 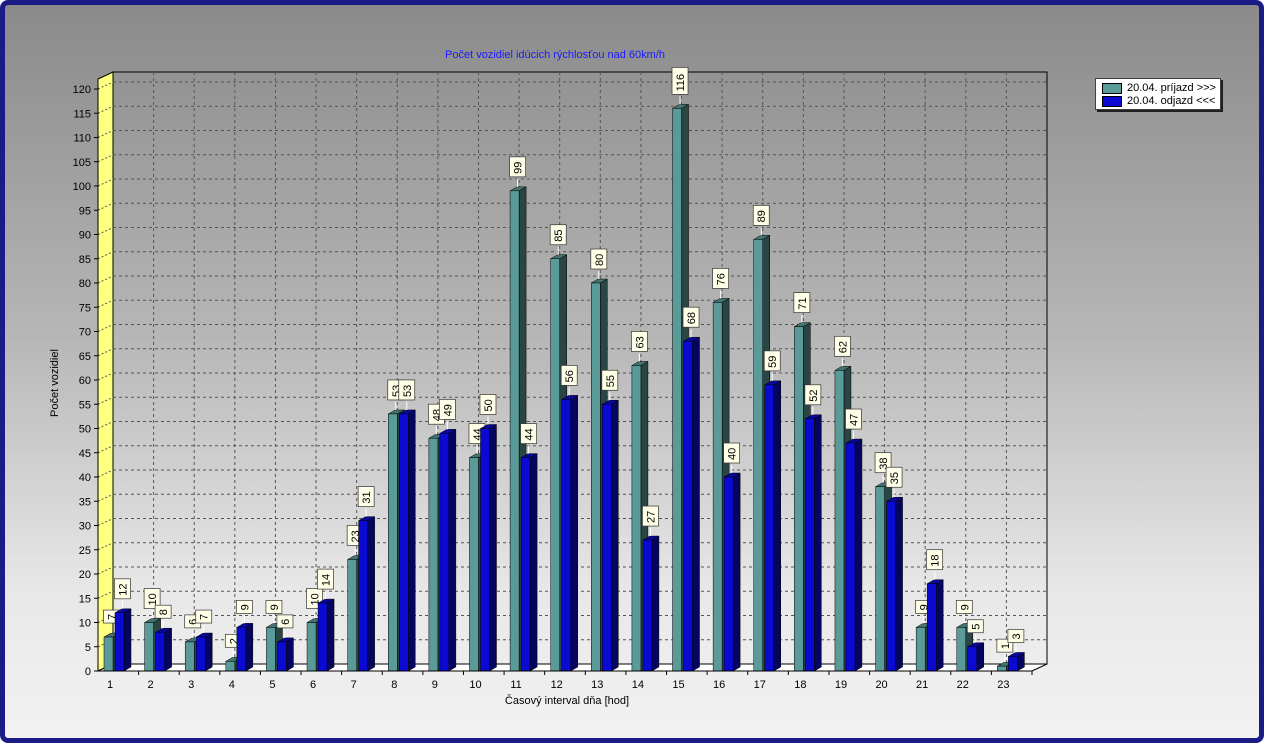 What do you see at coordinates (1112, 101) in the screenshot?
I see `legend-swatch-departure` at bounding box center [1112, 101].